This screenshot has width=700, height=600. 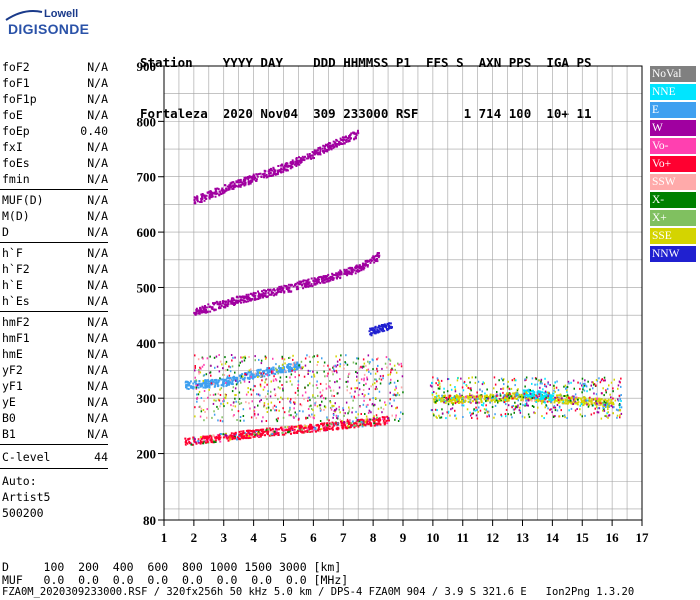 What do you see at coordinates (55, 100) in the screenshot?
I see `param-row-fof1p: foF1p N/A` at bounding box center [55, 100].